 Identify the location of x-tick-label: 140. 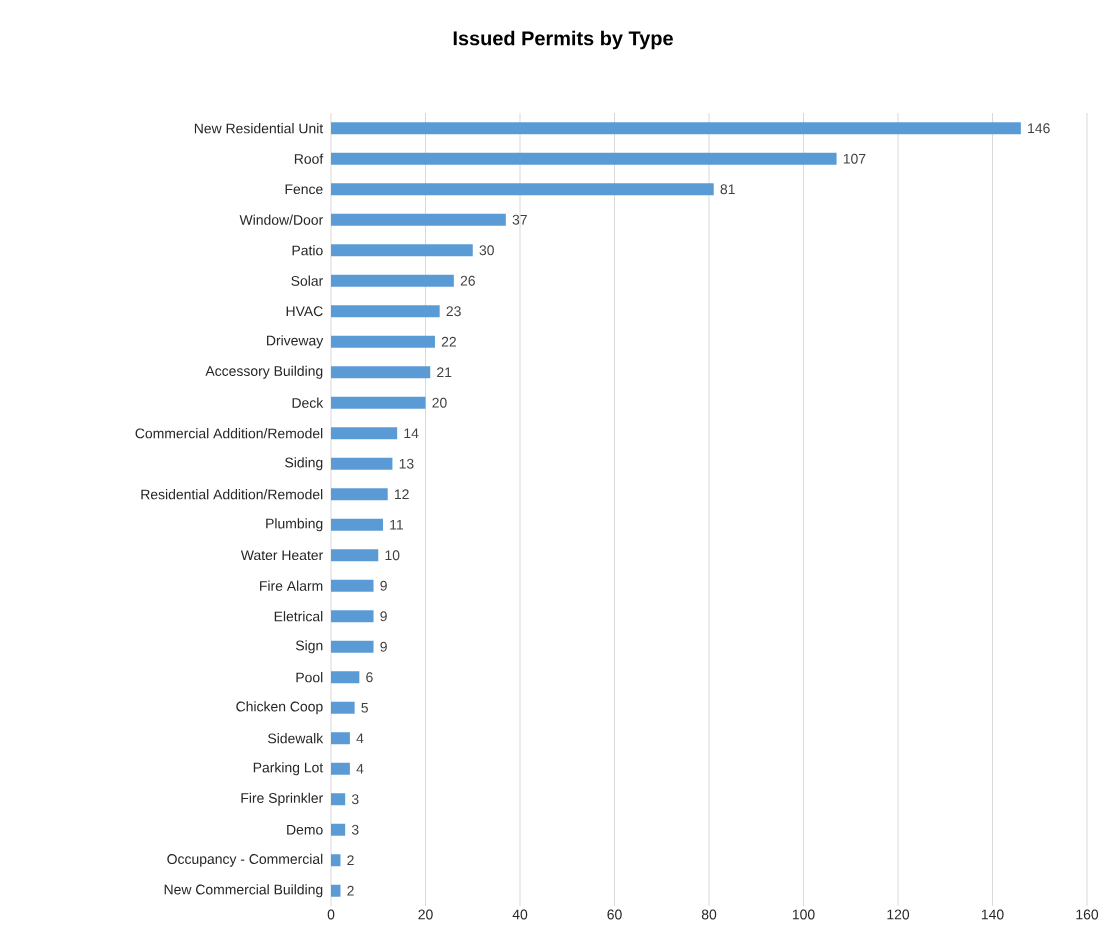
(992, 914).